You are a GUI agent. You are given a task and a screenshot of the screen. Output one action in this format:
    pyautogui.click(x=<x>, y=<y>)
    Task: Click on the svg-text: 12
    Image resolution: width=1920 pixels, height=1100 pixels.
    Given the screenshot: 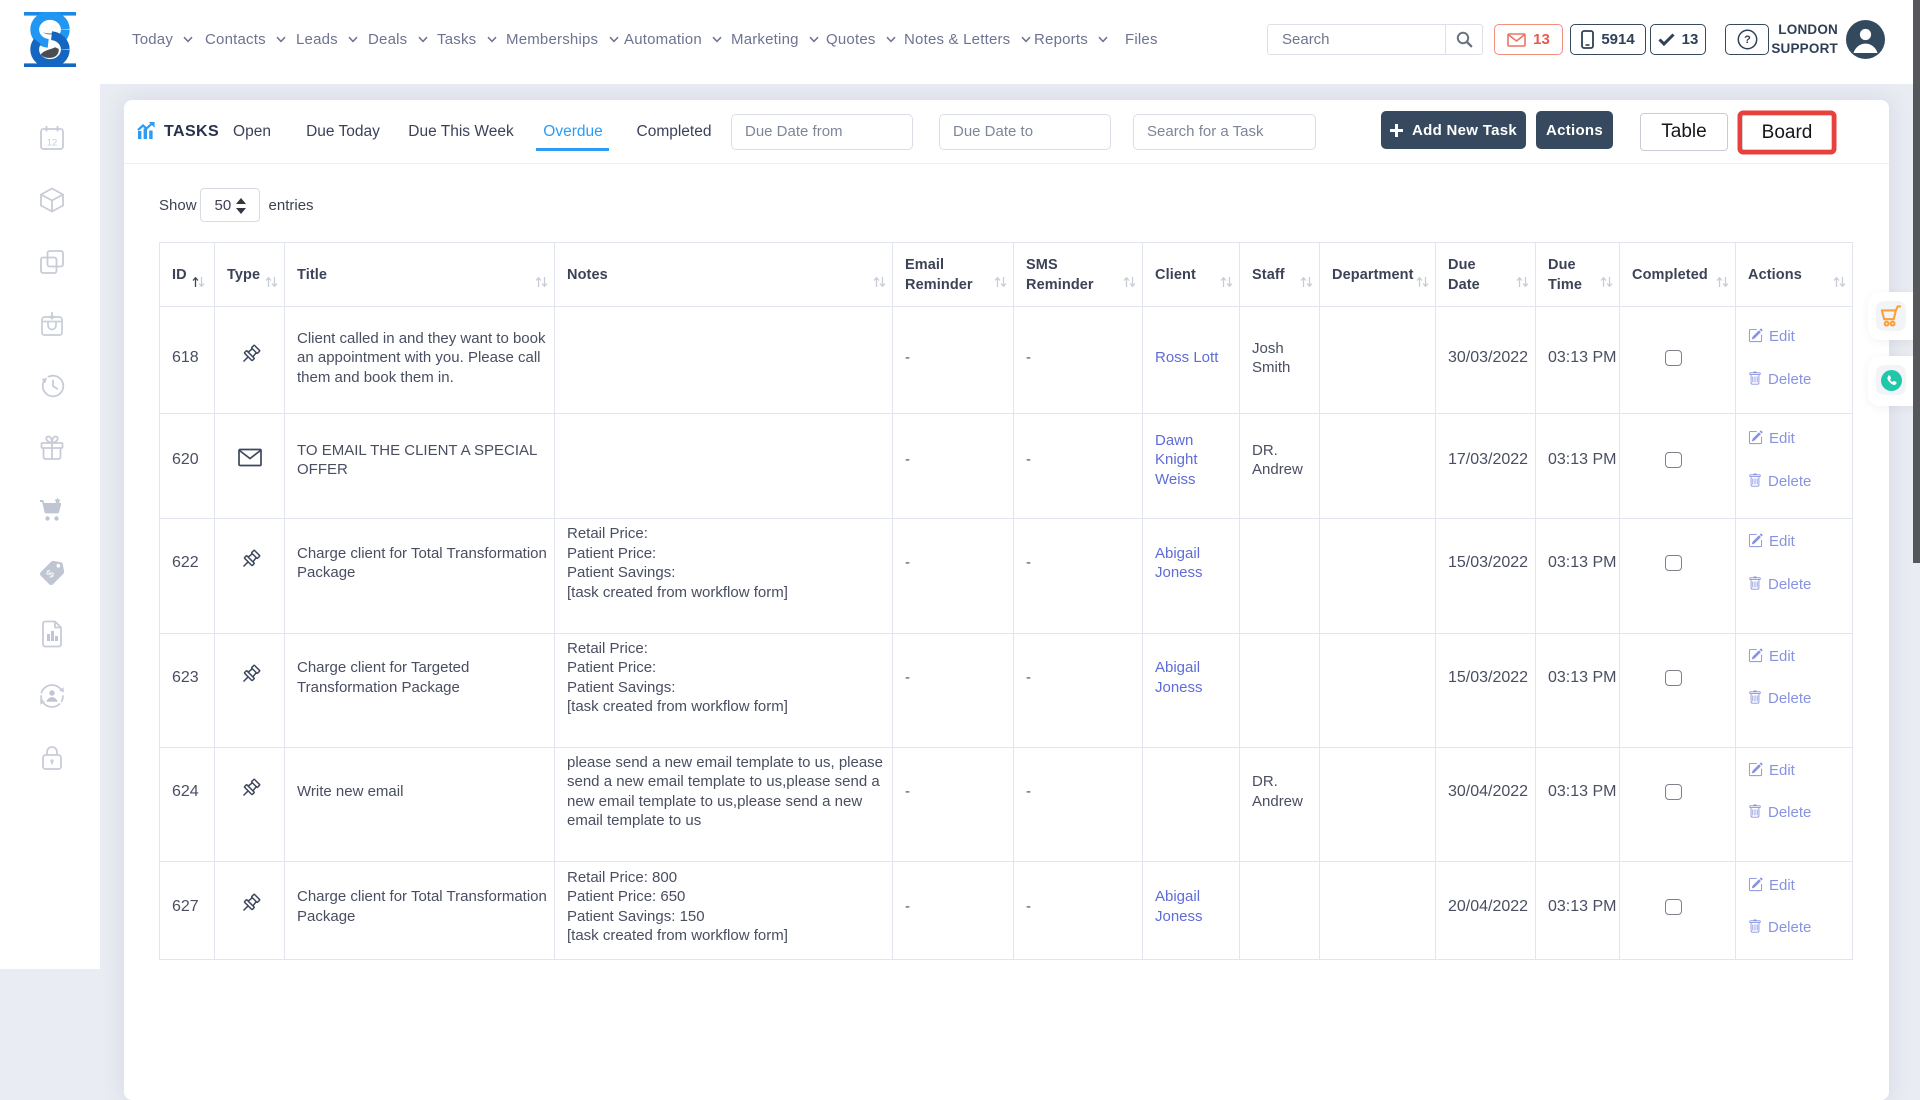 What is the action you would take?
    pyautogui.click(x=52, y=143)
    